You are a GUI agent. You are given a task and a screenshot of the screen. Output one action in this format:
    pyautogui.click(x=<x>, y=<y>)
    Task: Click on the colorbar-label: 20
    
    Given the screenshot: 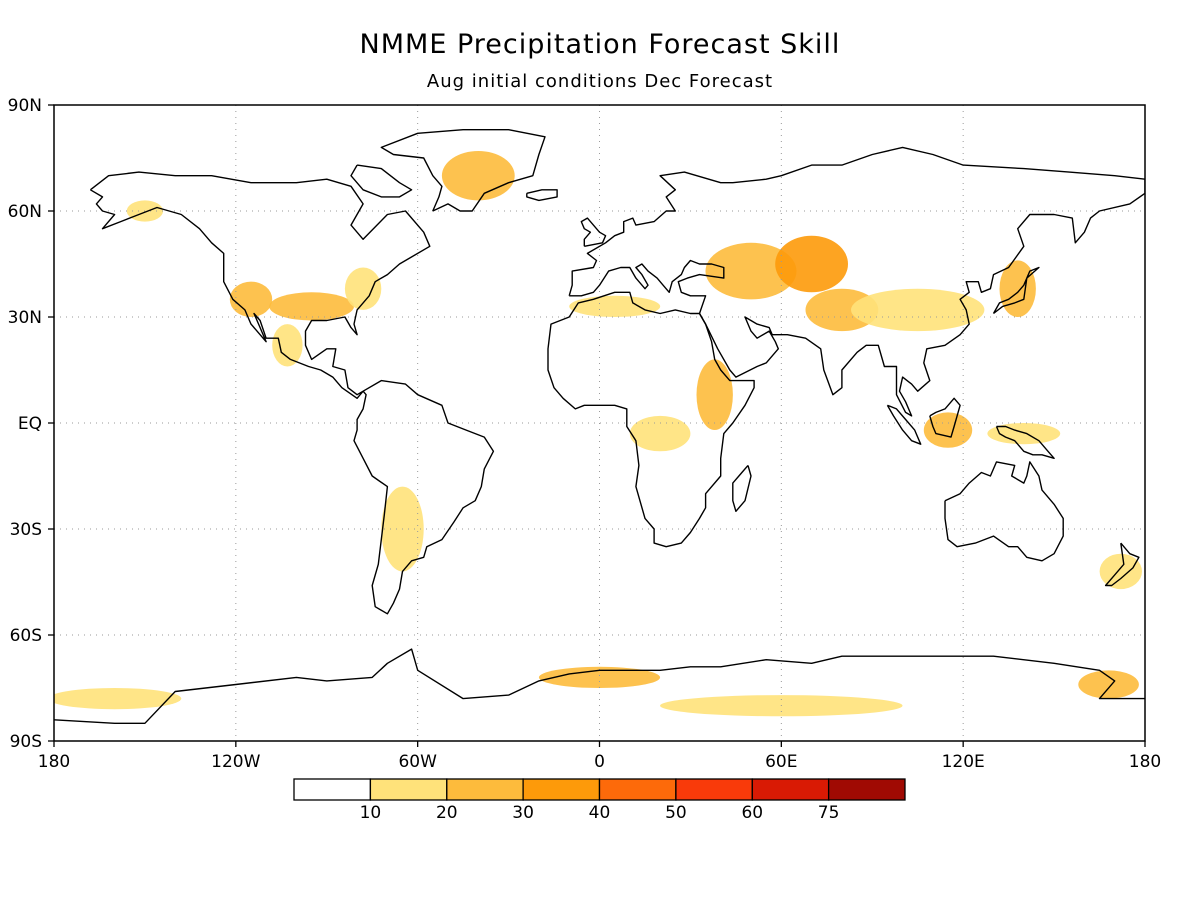 What is the action you would take?
    pyautogui.click(x=447, y=813)
    